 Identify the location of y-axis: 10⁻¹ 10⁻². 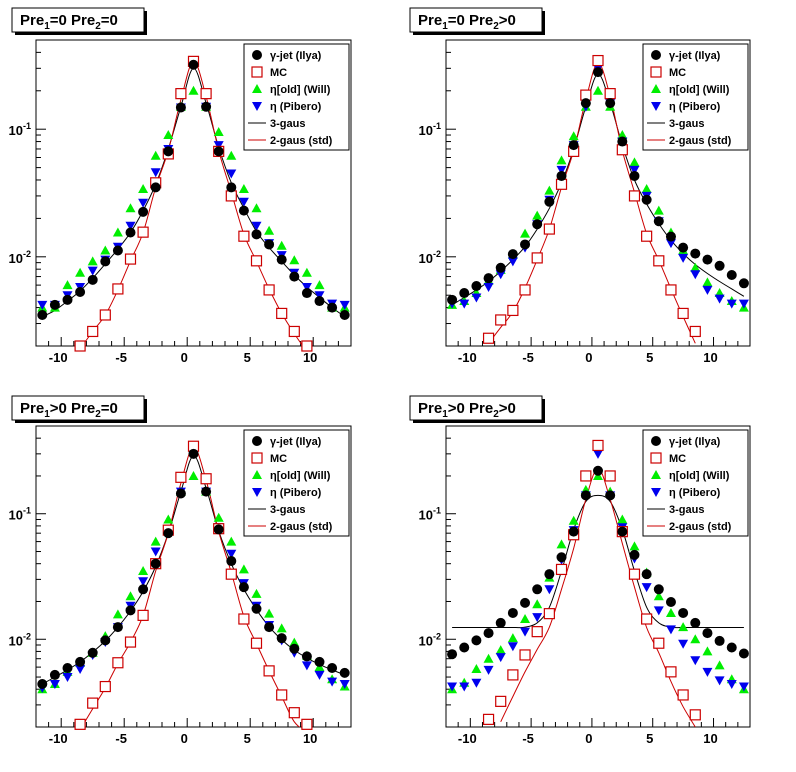
(437, 193).